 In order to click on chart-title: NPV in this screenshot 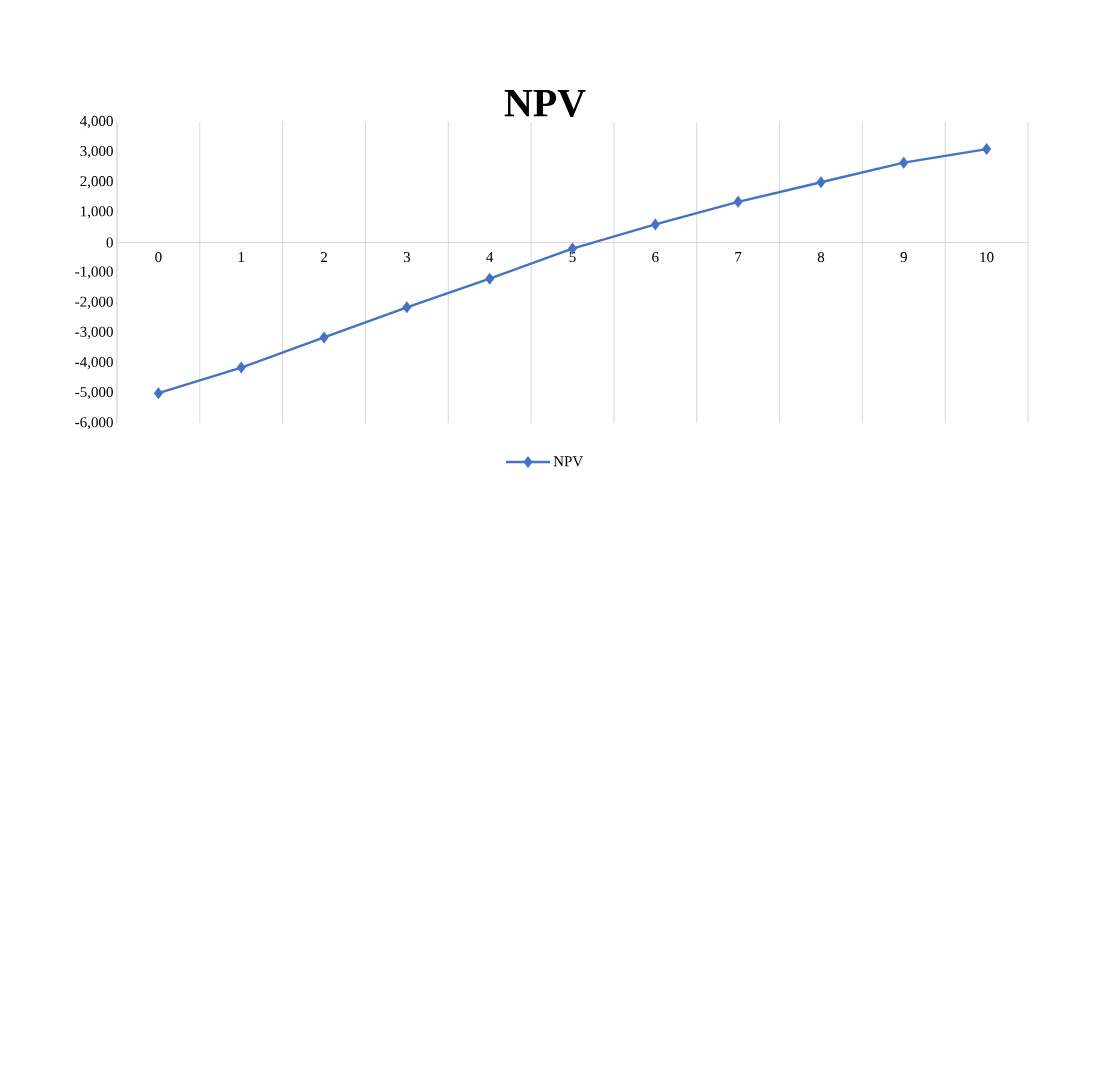, I will do `click(545, 103)`.